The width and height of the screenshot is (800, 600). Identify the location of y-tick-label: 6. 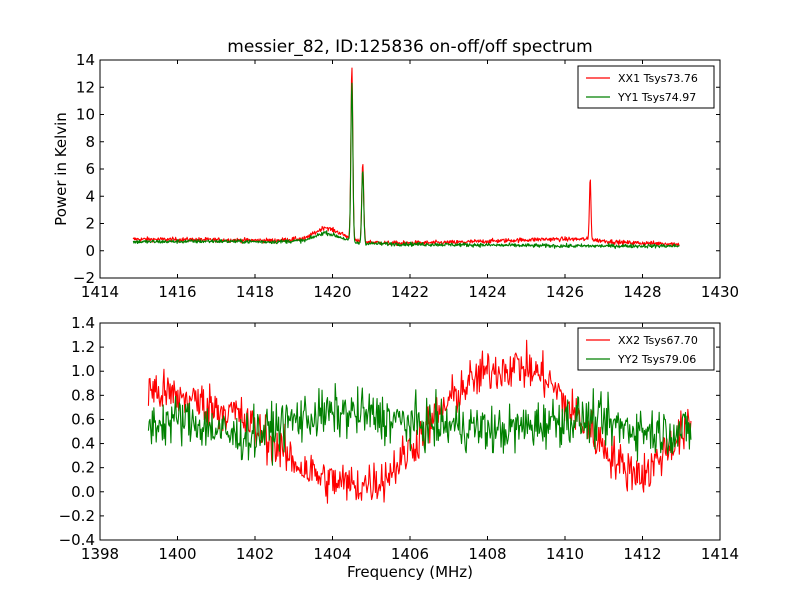
(90, 169).